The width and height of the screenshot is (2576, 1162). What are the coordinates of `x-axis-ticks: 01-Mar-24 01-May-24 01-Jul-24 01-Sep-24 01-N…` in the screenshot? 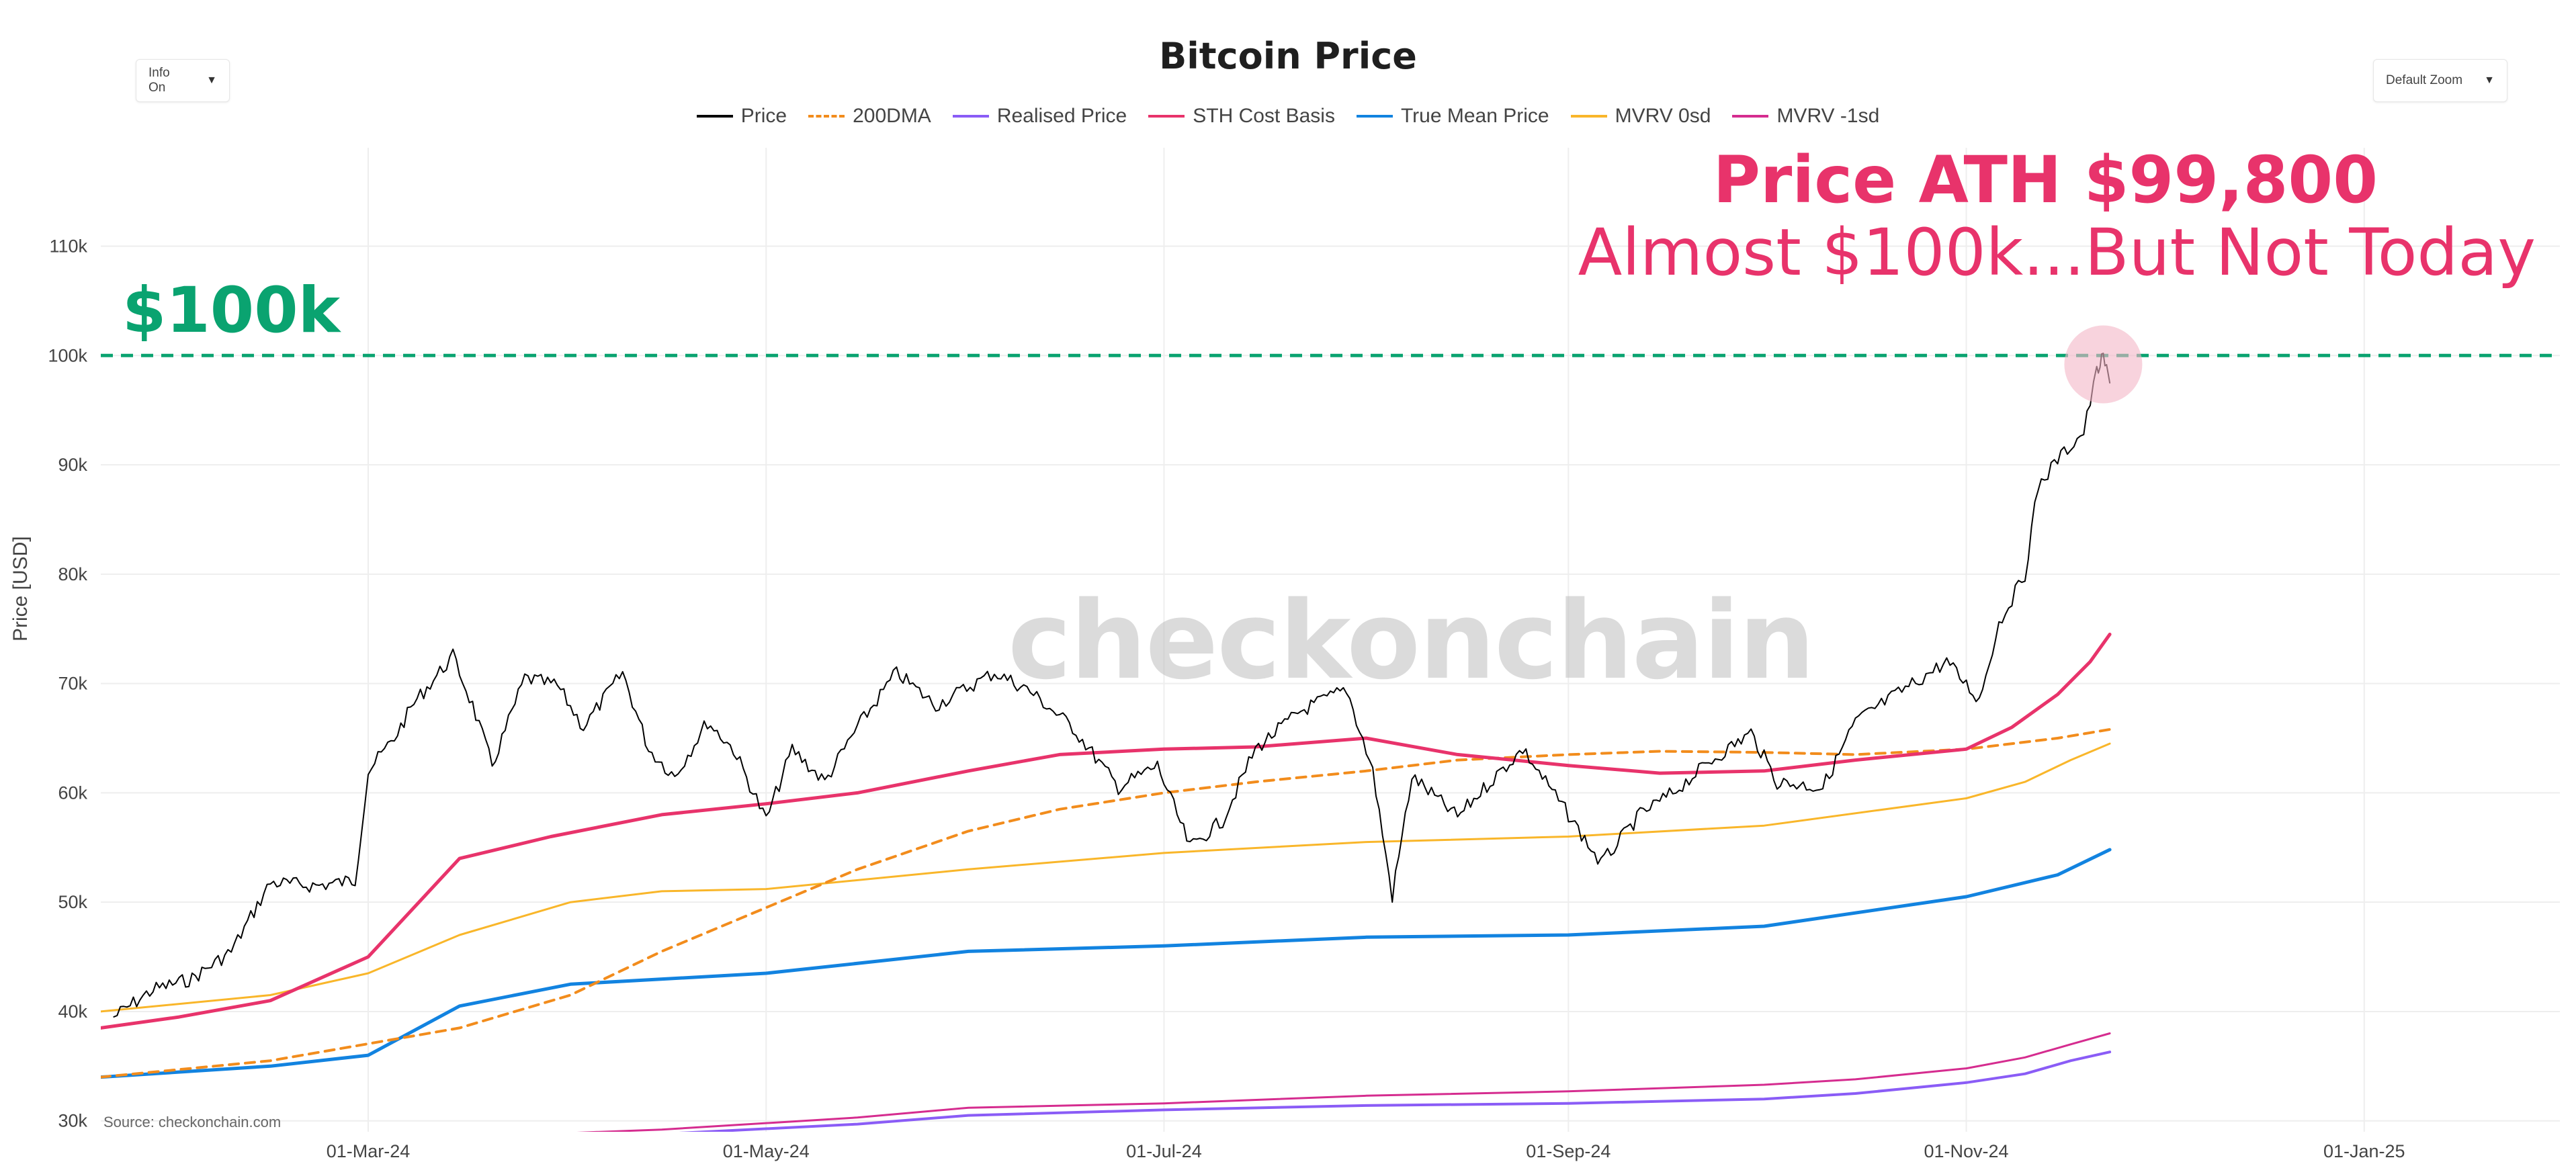 It's located at (1366, 1151).